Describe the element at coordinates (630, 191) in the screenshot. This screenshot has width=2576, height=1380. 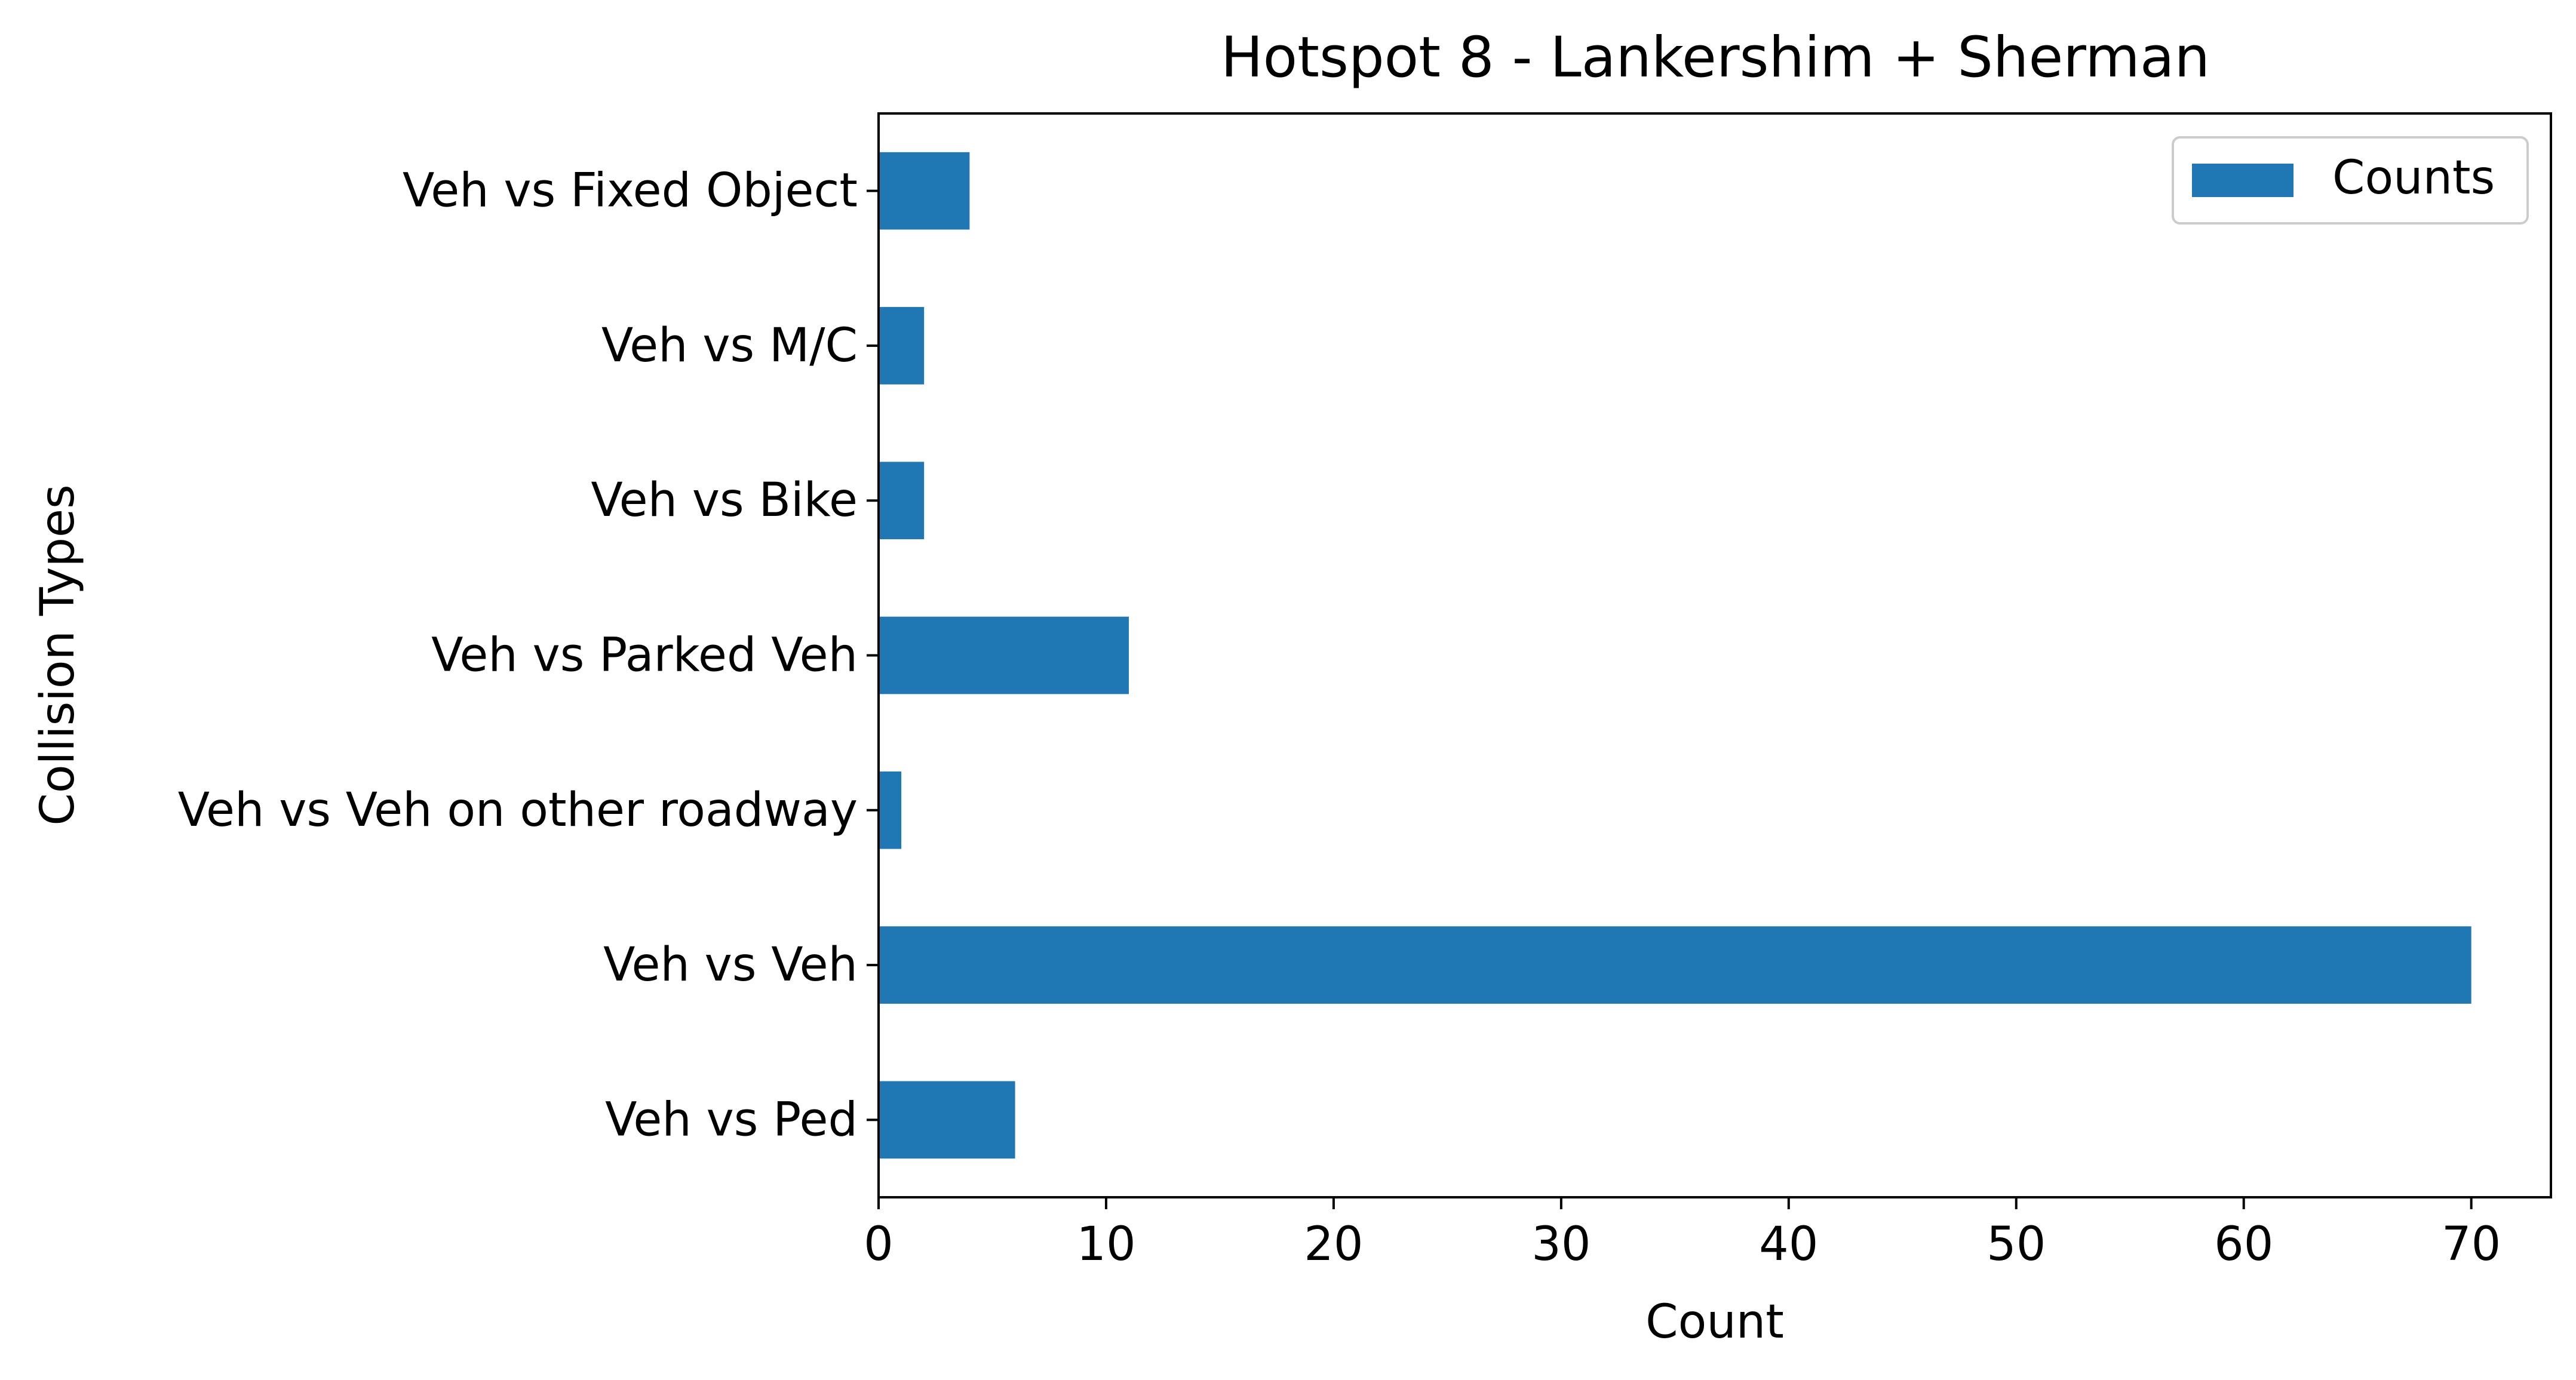
I see `y-tick-label: Veh vs Fixed Object` at that location.